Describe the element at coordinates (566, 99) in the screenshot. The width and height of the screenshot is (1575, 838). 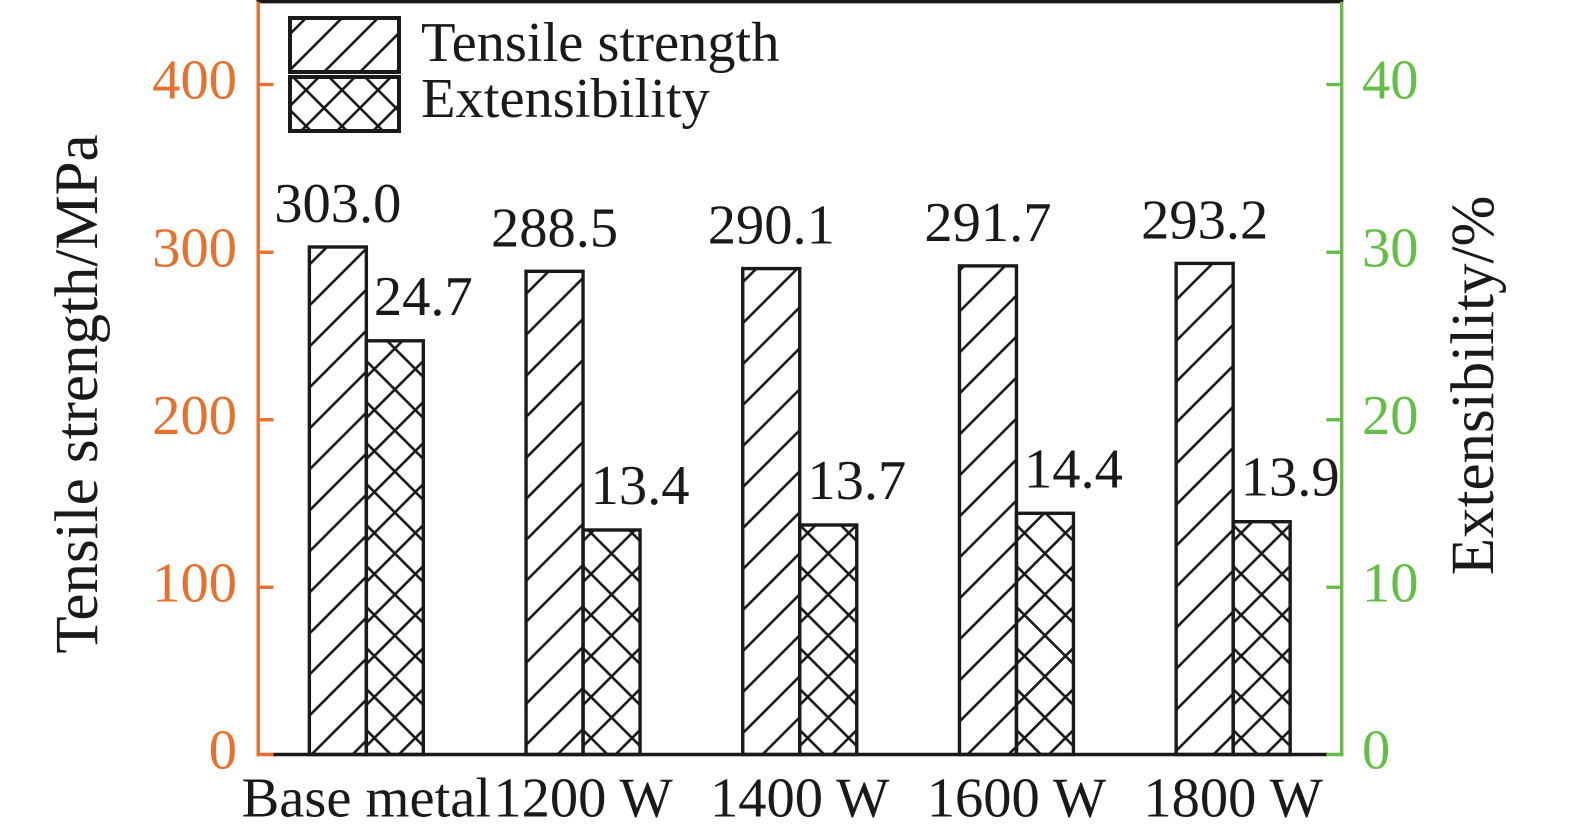
I see `svg-text: Extensibility` at that location.